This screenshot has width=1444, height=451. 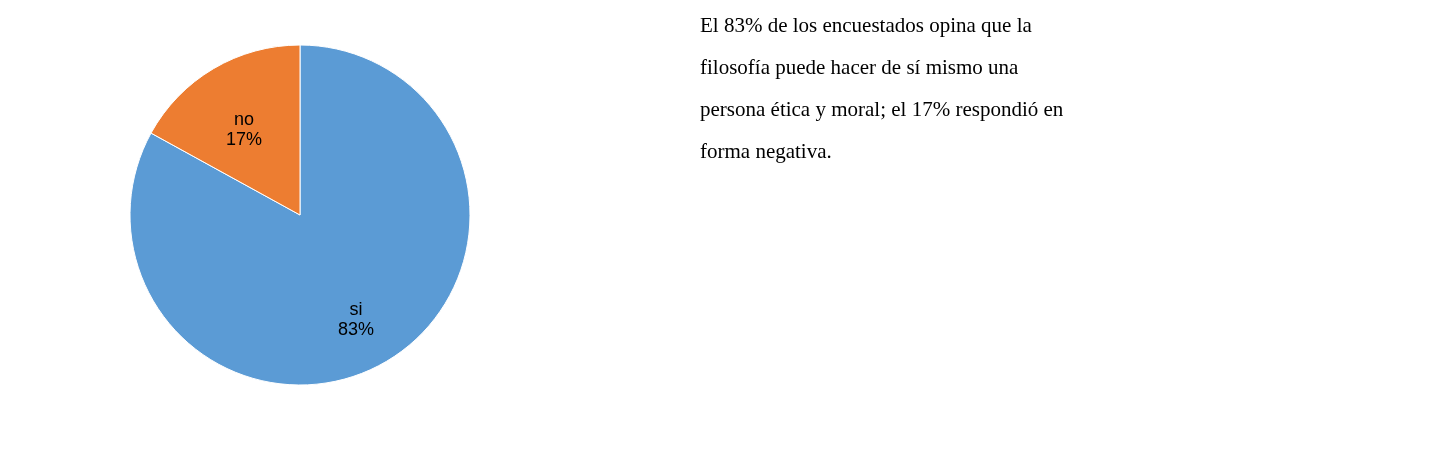 What do you see at coordinates (882, 88) in the screenshot?
I see `text: El 83% de los encuestados opina que la filosofía puede hacer de sí mismo una persona ética y moral; el 17% respondió en forma negativa.` at bounding box center [882, 88].